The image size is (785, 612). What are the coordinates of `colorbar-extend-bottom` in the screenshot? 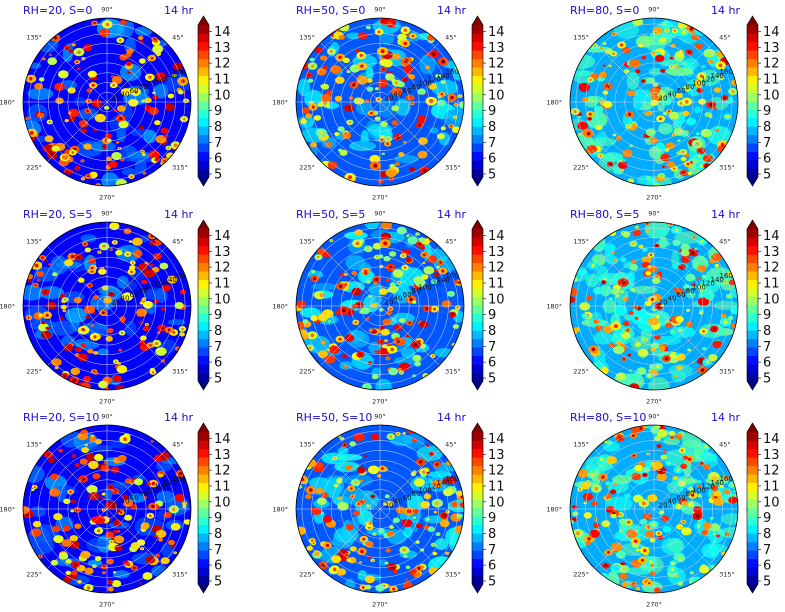 It's located at (752, 181).